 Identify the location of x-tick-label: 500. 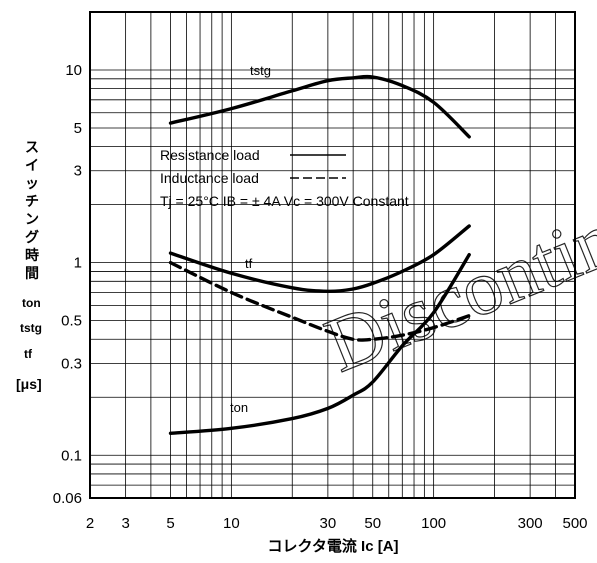
(574, 523).